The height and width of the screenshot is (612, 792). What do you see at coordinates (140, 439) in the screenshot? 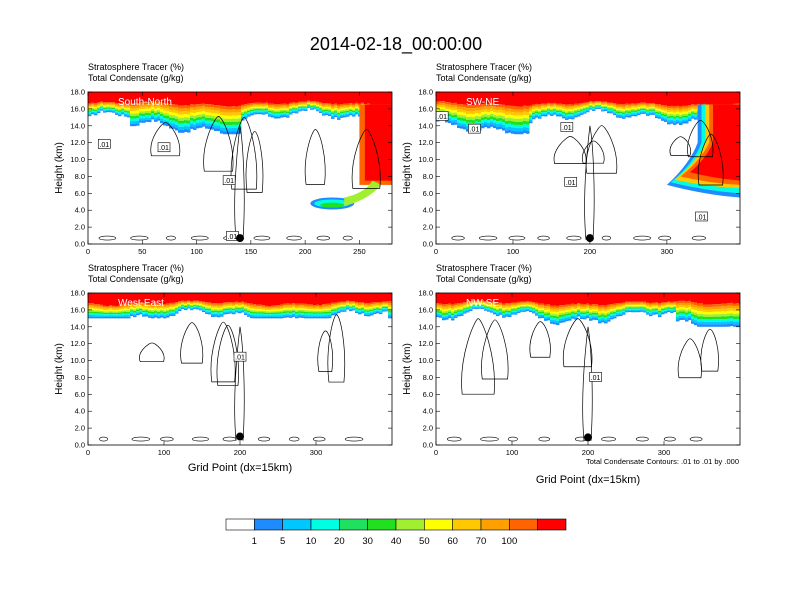
I see `condensate-contour` at bounding box center [140, 439].